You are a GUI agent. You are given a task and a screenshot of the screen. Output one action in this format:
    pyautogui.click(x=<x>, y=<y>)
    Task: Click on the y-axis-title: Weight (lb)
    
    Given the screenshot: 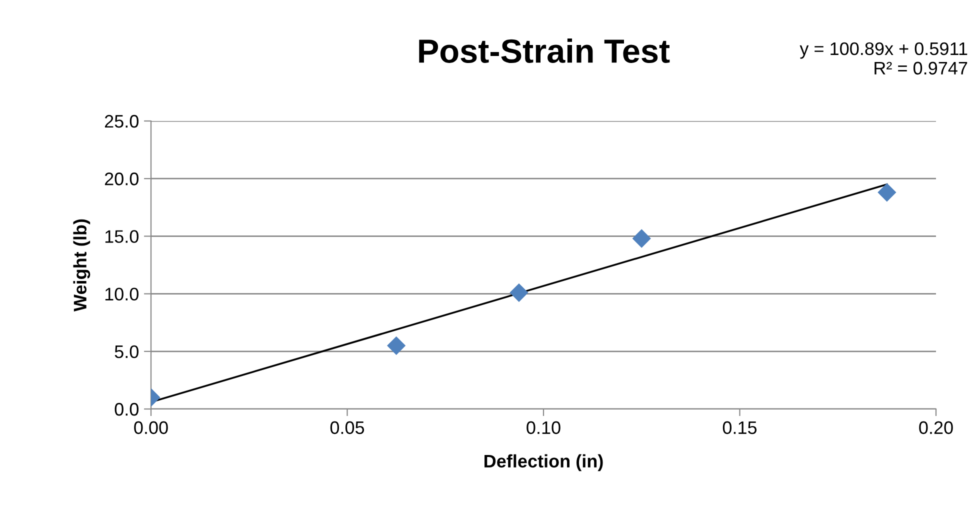 What is the action you would take?
    pyautogui.click(x=81, y=265)
    